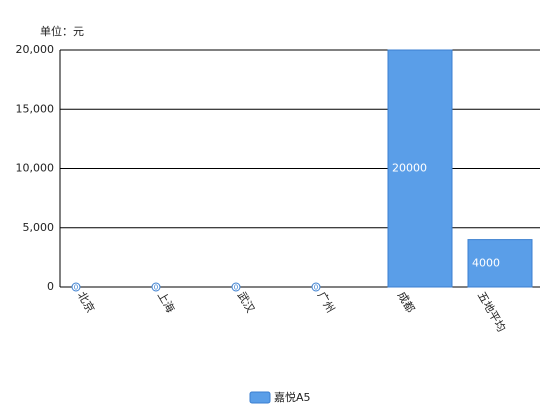  Describe the element at coordinates (409, 168) in the screenshot. I see `data-label: 20000` at that location.